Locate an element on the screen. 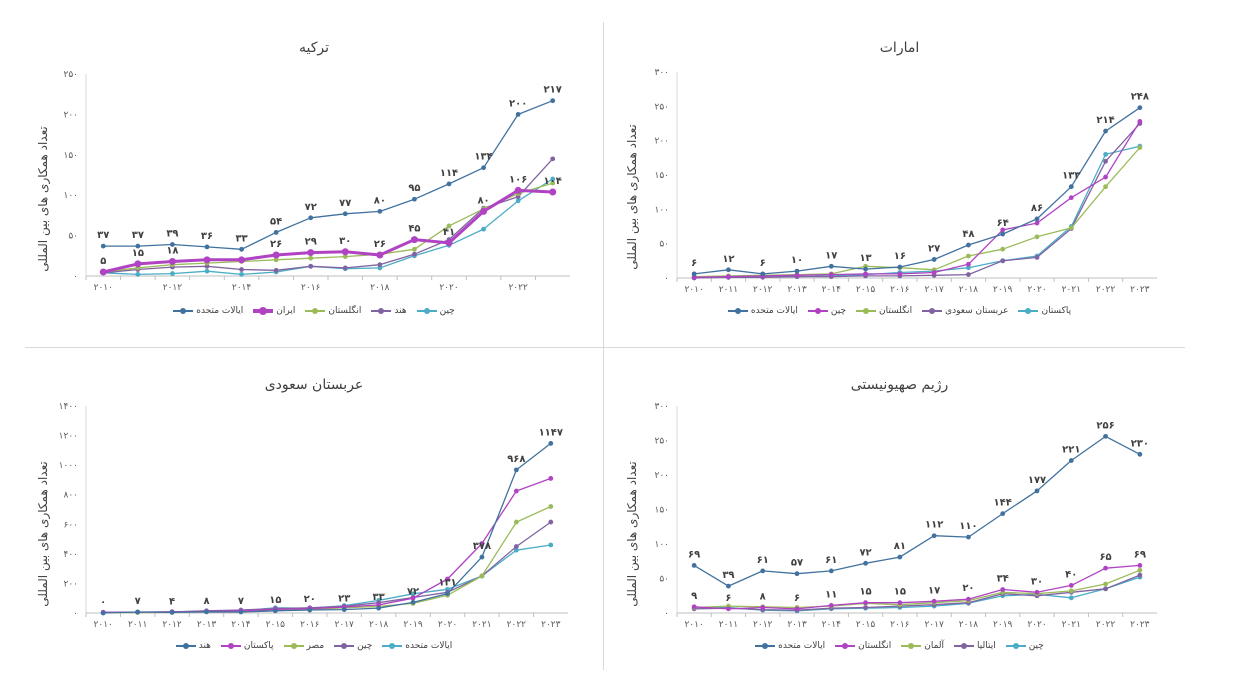 This screenshot has height=675, width=1234. data-label: ۵۴ is located at coordinates (276, 221).